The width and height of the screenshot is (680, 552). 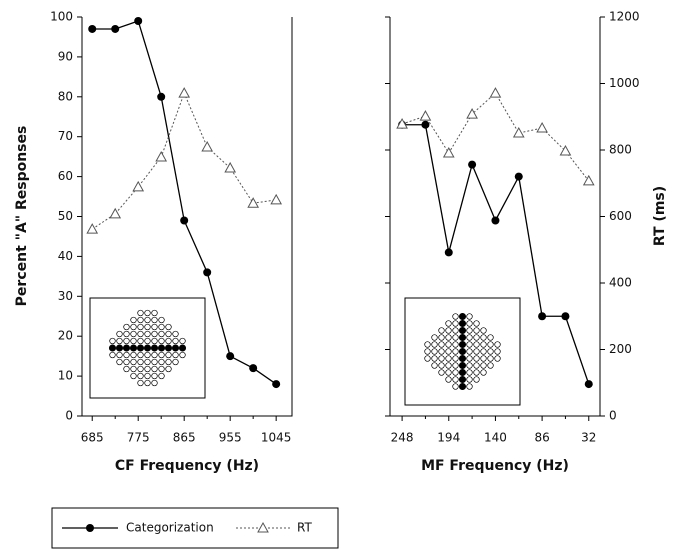 I want to click on y-tick-label: 60, so click(x=65, y=176).